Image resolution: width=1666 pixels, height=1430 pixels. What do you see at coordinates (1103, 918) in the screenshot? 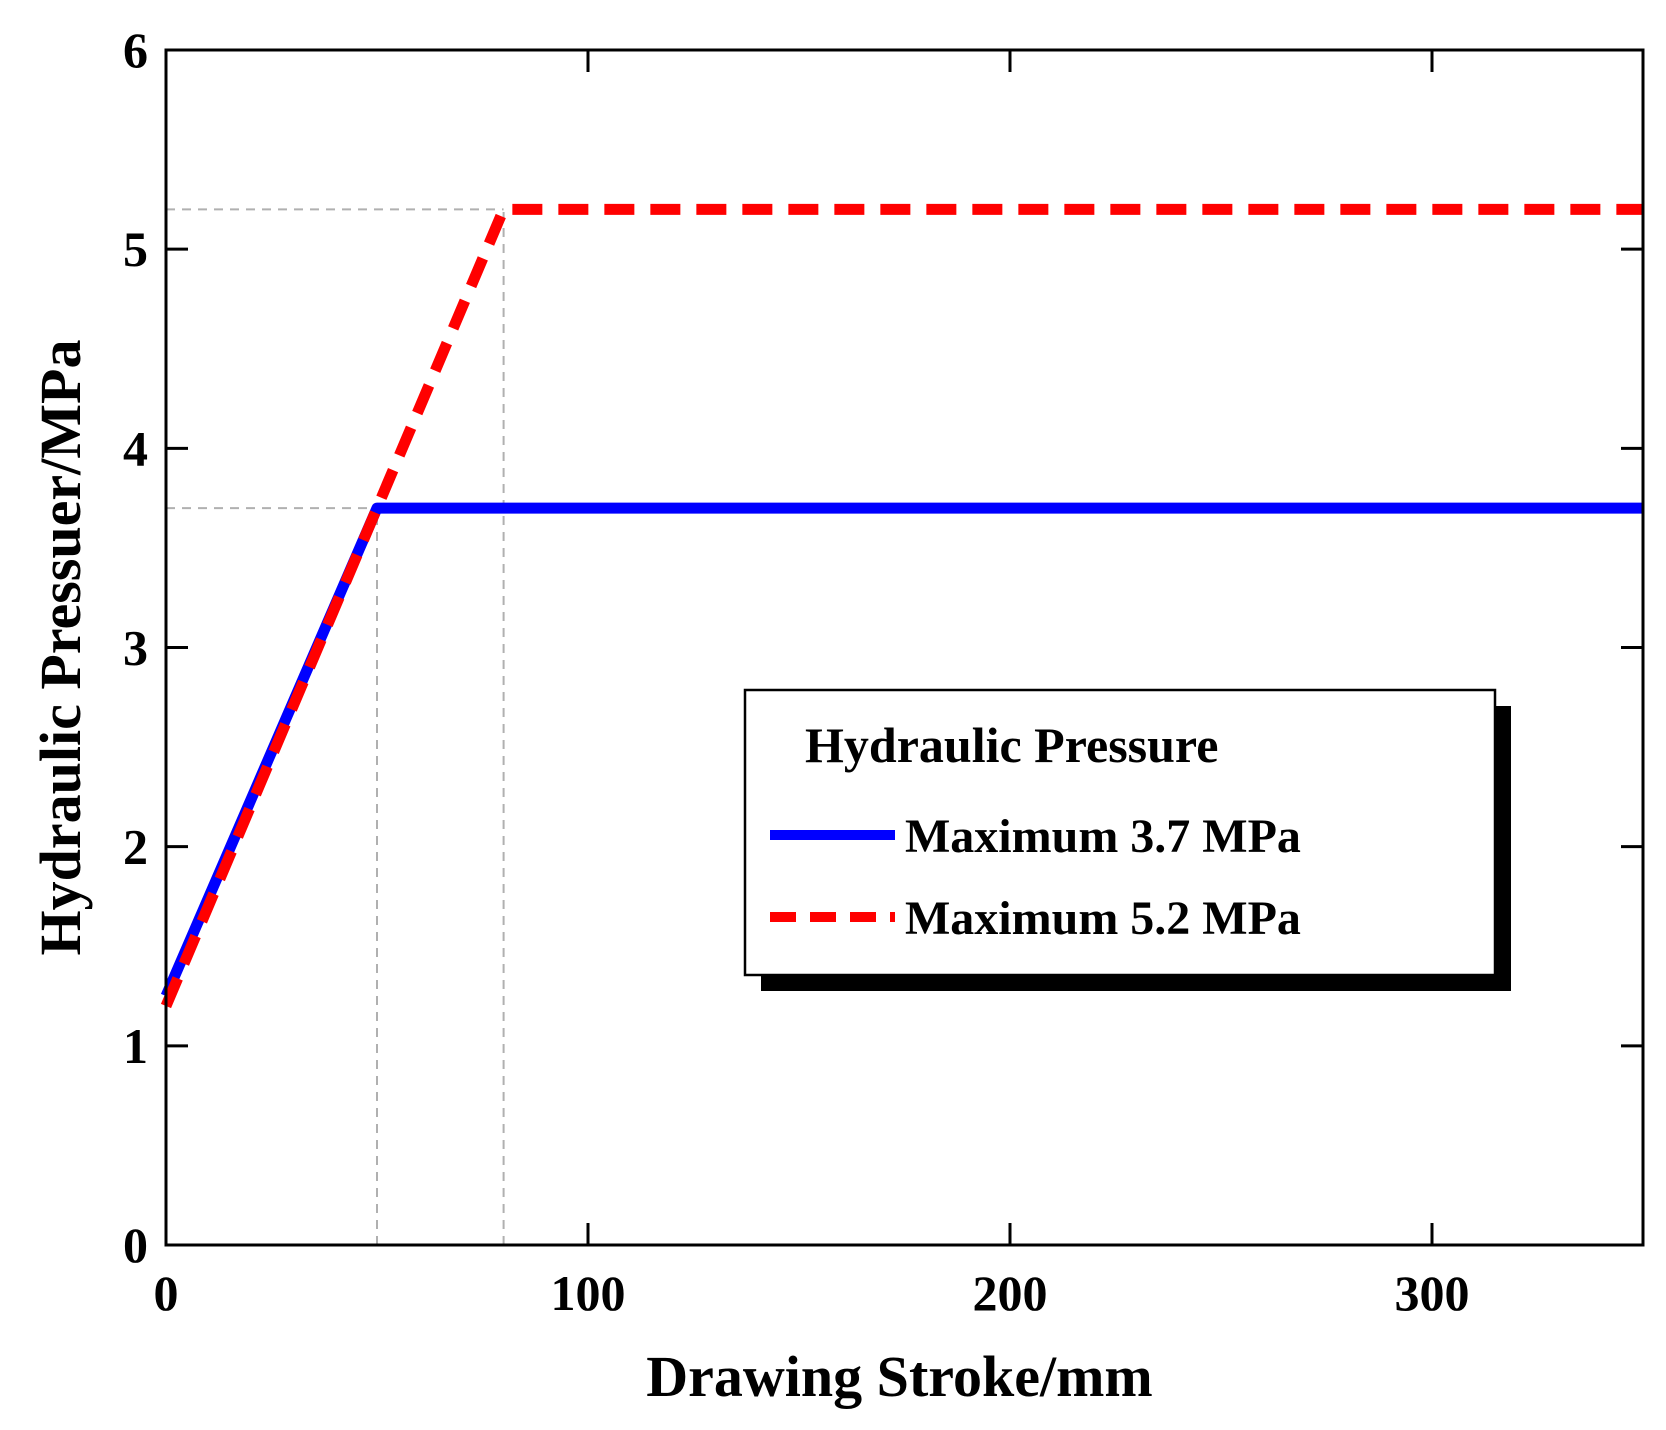
I see `legend-label-series-2: Maximum 5.2 MPa` at bounding box center [1103, 918].